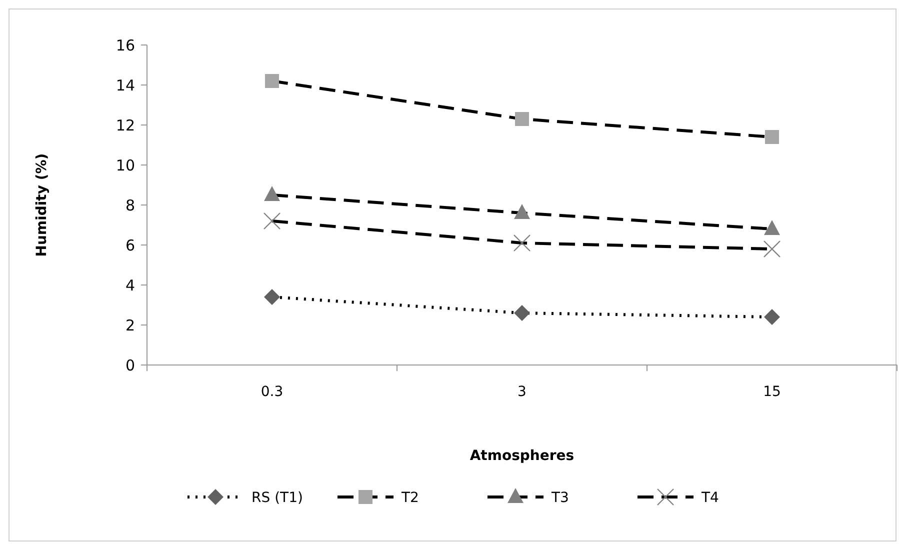 The width and height of the screenshot is (899, 546). What do you see at coordinates (130, 325) in the screenshot?
I see `y-tick-label: 2` at bounding box center [130, 325].